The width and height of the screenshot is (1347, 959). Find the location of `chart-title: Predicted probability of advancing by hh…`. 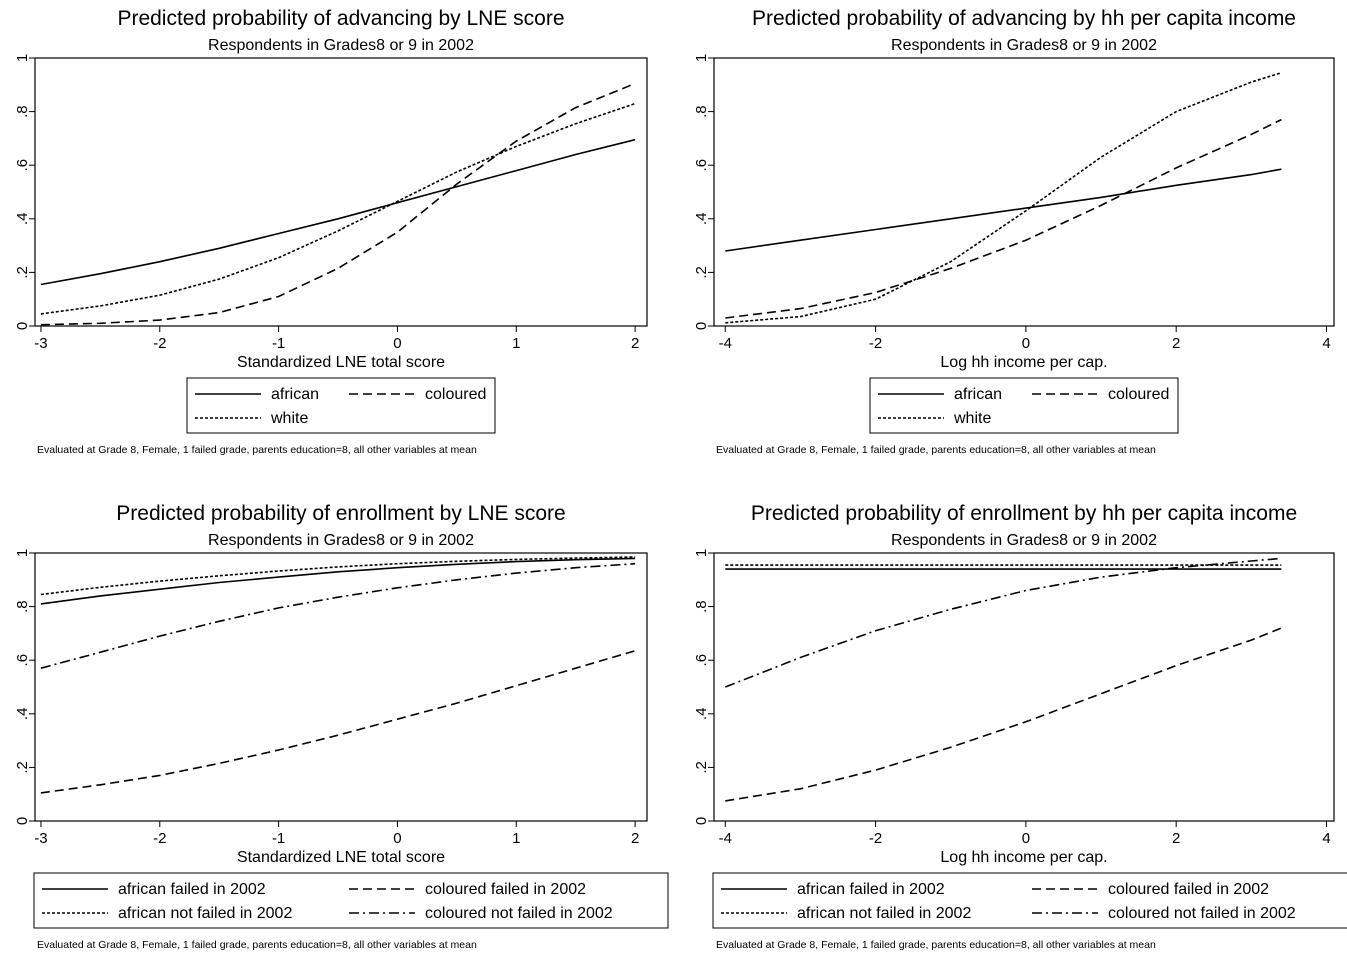

chart-title: Predicted probability of advancing by hh… is located at coordinates (1024, 18).